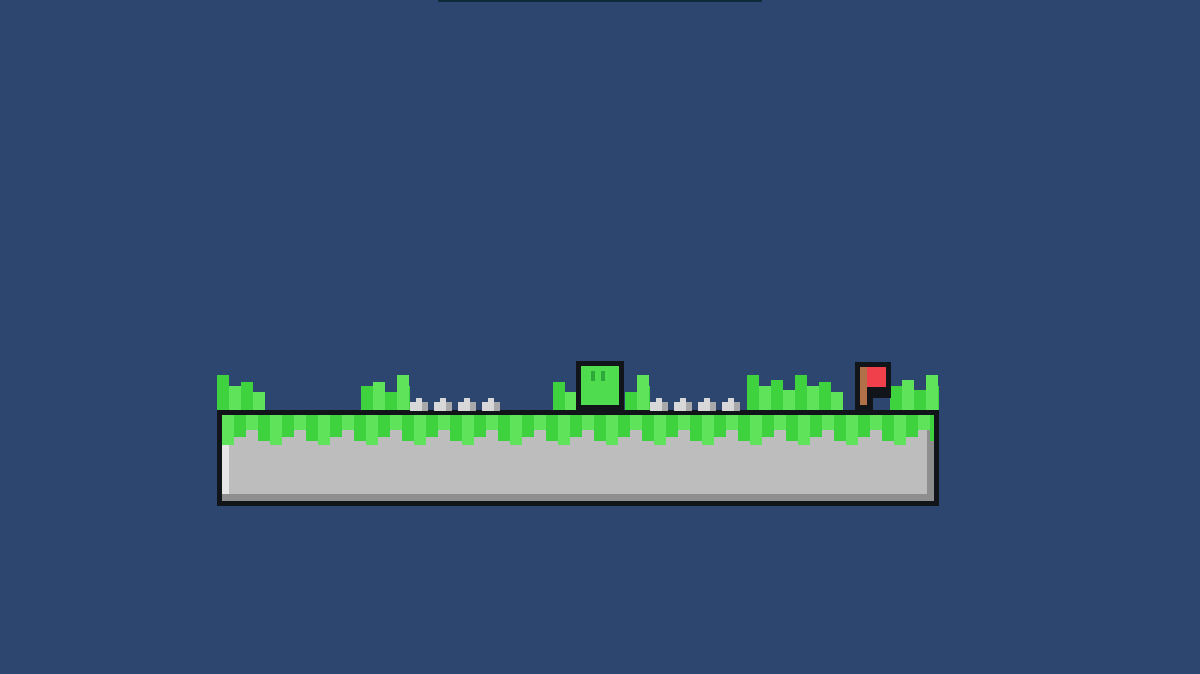  What do you see at coordinates (930, 465) in the screenshot?
I see `platform-shadow-right` at bounding box center [930, 465].